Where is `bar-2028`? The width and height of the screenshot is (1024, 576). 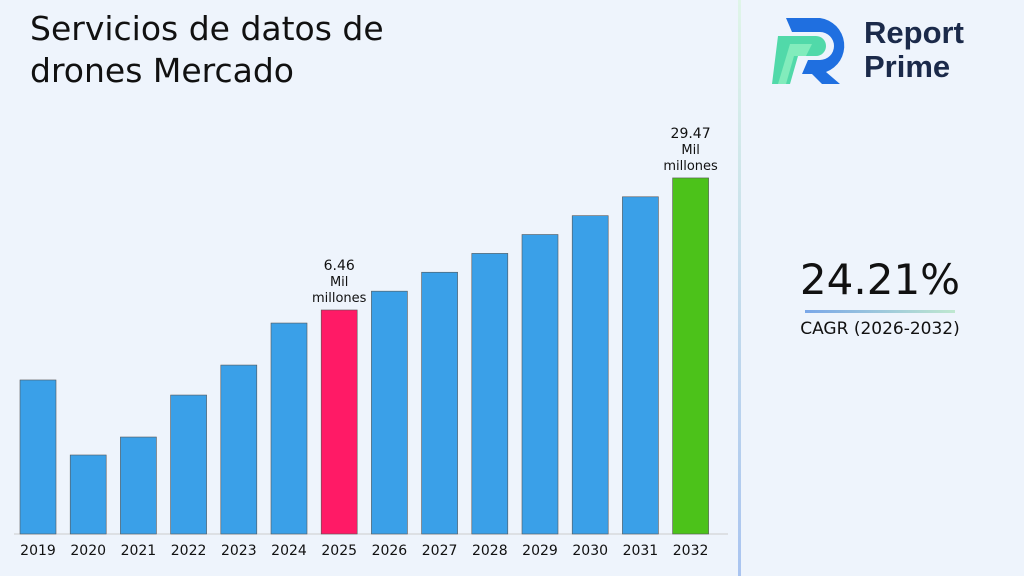 bar-2028 is located at coordinates (490, 394).